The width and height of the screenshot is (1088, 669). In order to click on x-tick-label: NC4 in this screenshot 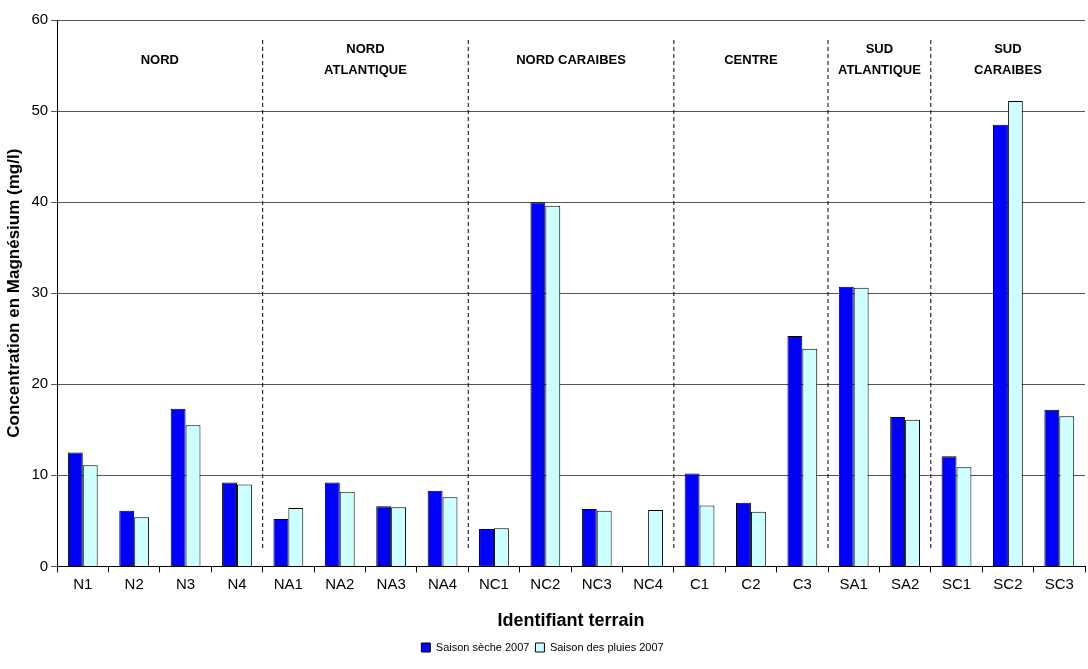, I will do `click(648, 583)`.